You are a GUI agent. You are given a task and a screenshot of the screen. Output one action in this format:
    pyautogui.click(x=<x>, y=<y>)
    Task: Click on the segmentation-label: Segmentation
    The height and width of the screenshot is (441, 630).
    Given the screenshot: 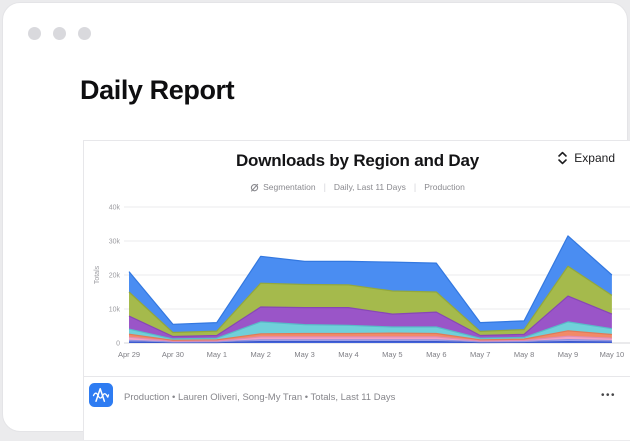 What is the action you would take?
    pyautogui.click(x=289, y=187)
    